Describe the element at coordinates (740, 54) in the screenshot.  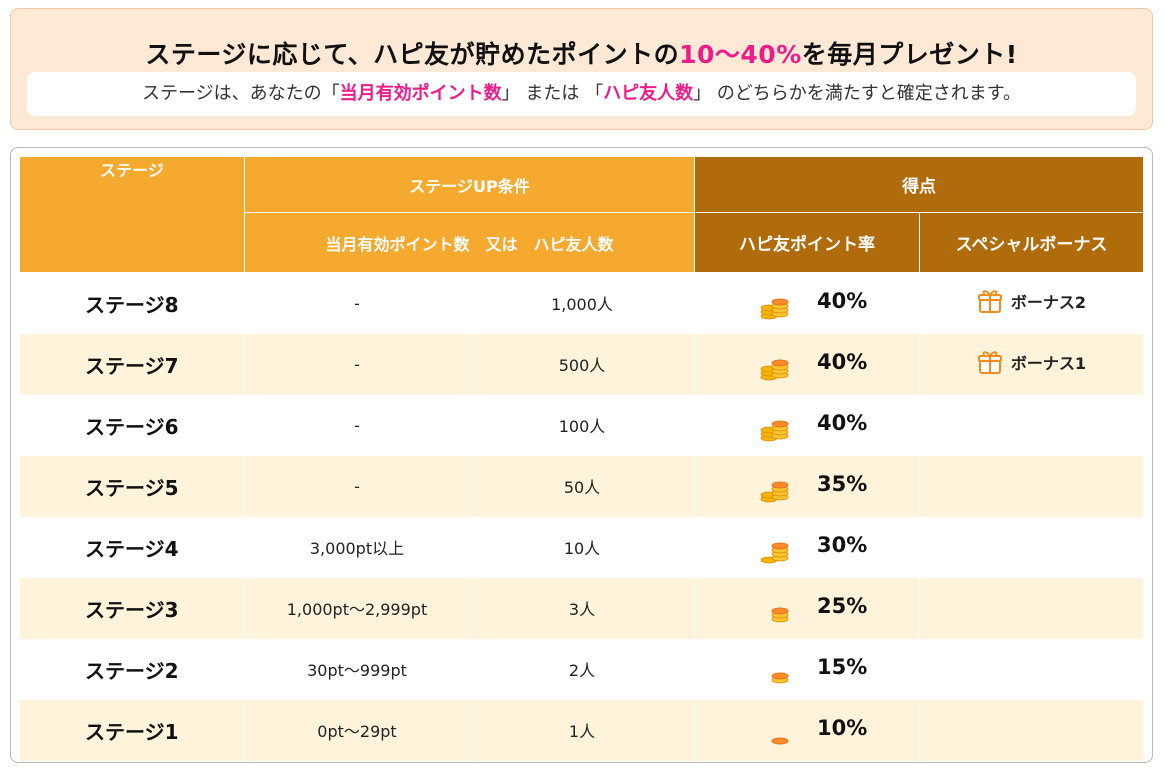
I see `title-accent-range: 10〜40%` at that location.